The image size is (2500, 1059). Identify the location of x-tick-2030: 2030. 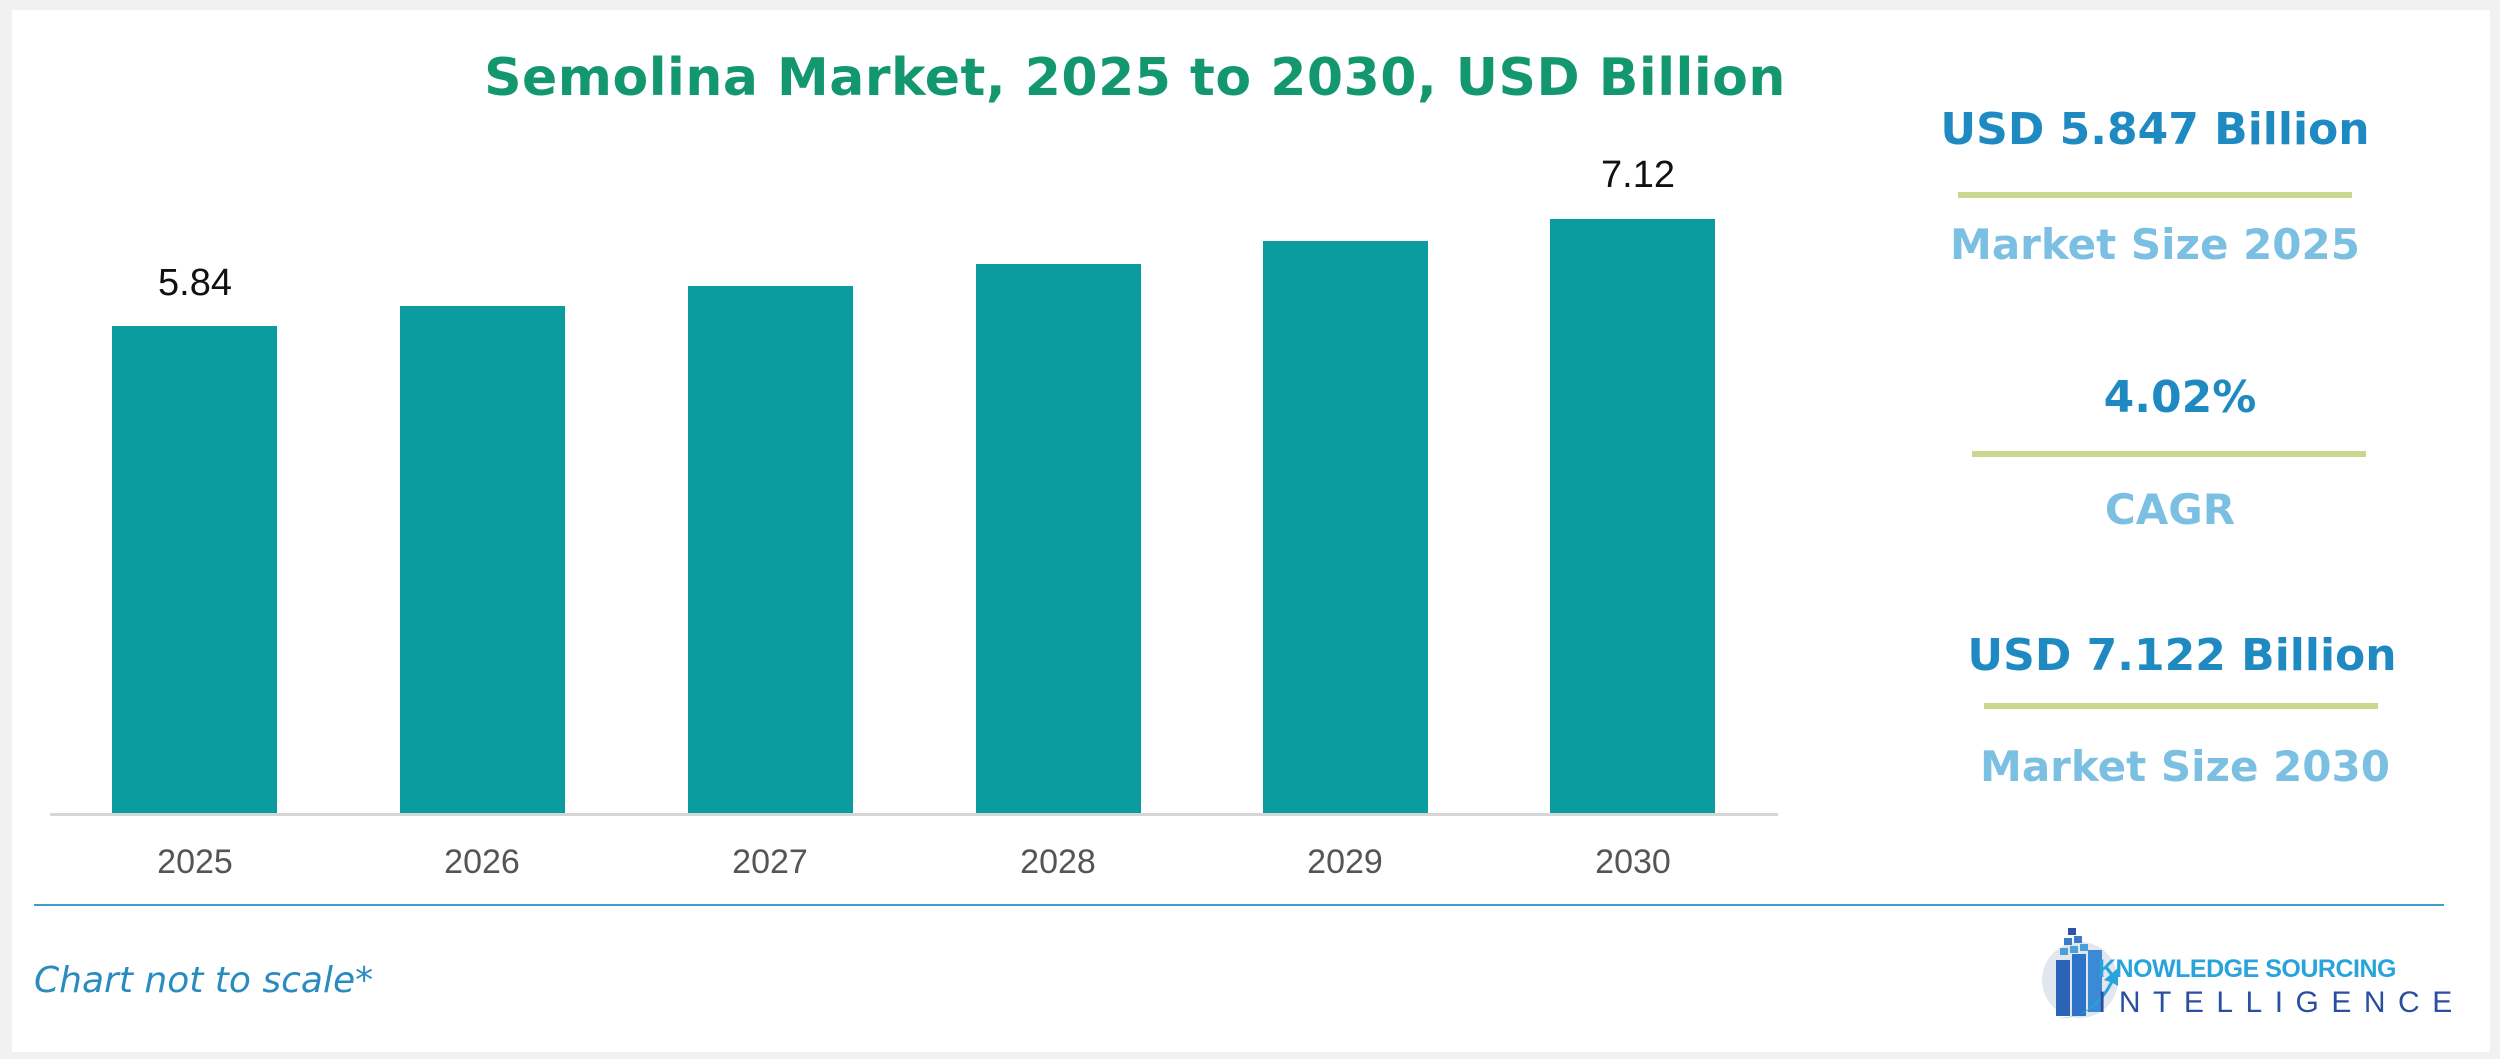
(1633, 862).